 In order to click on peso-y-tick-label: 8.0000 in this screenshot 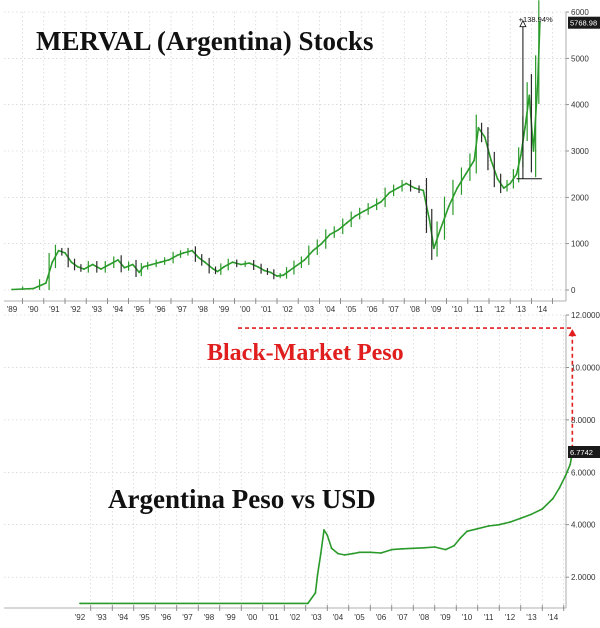, I will do `click(583, 420)`.